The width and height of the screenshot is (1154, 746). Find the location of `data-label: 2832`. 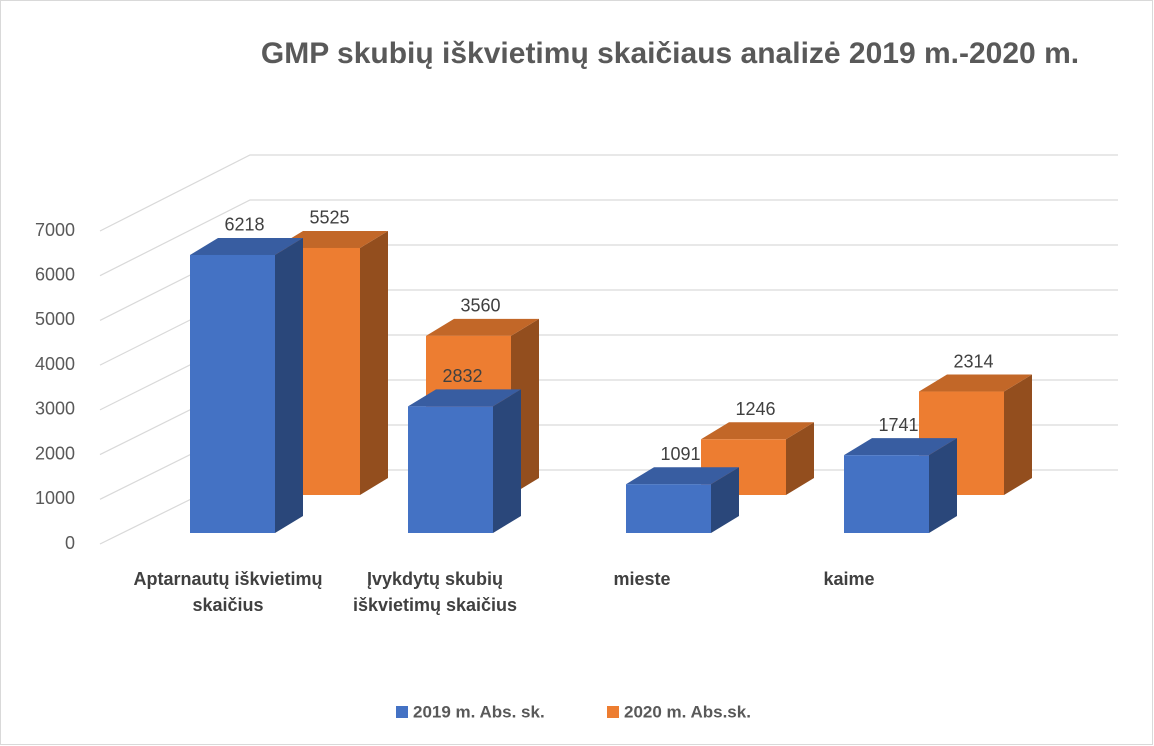

data-label: 2832 is located at coordinates (462, 376).